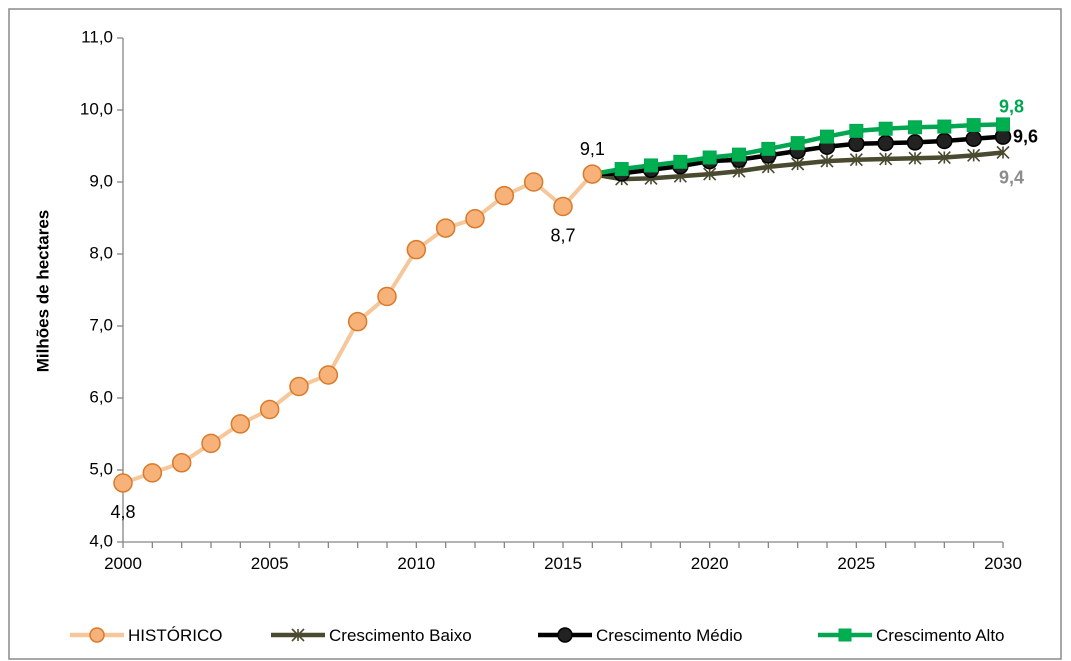  I want to click on x-tick-label: 2005, so click(270, 563).